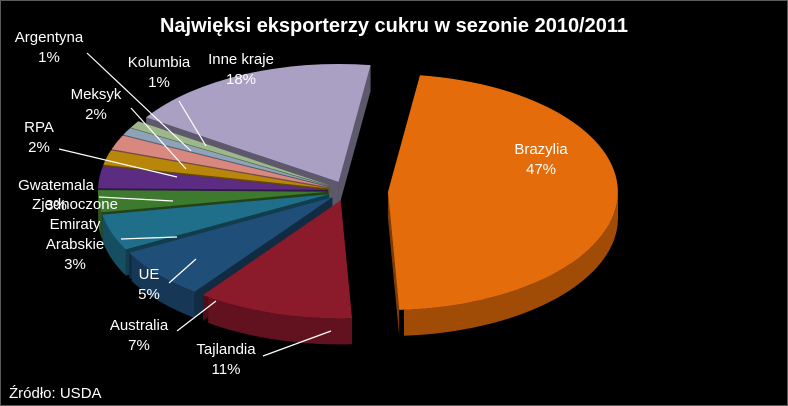 The height and width of the screenshot is (406, 788). I want to click on leader-line-meksyk, so click(158, 138).